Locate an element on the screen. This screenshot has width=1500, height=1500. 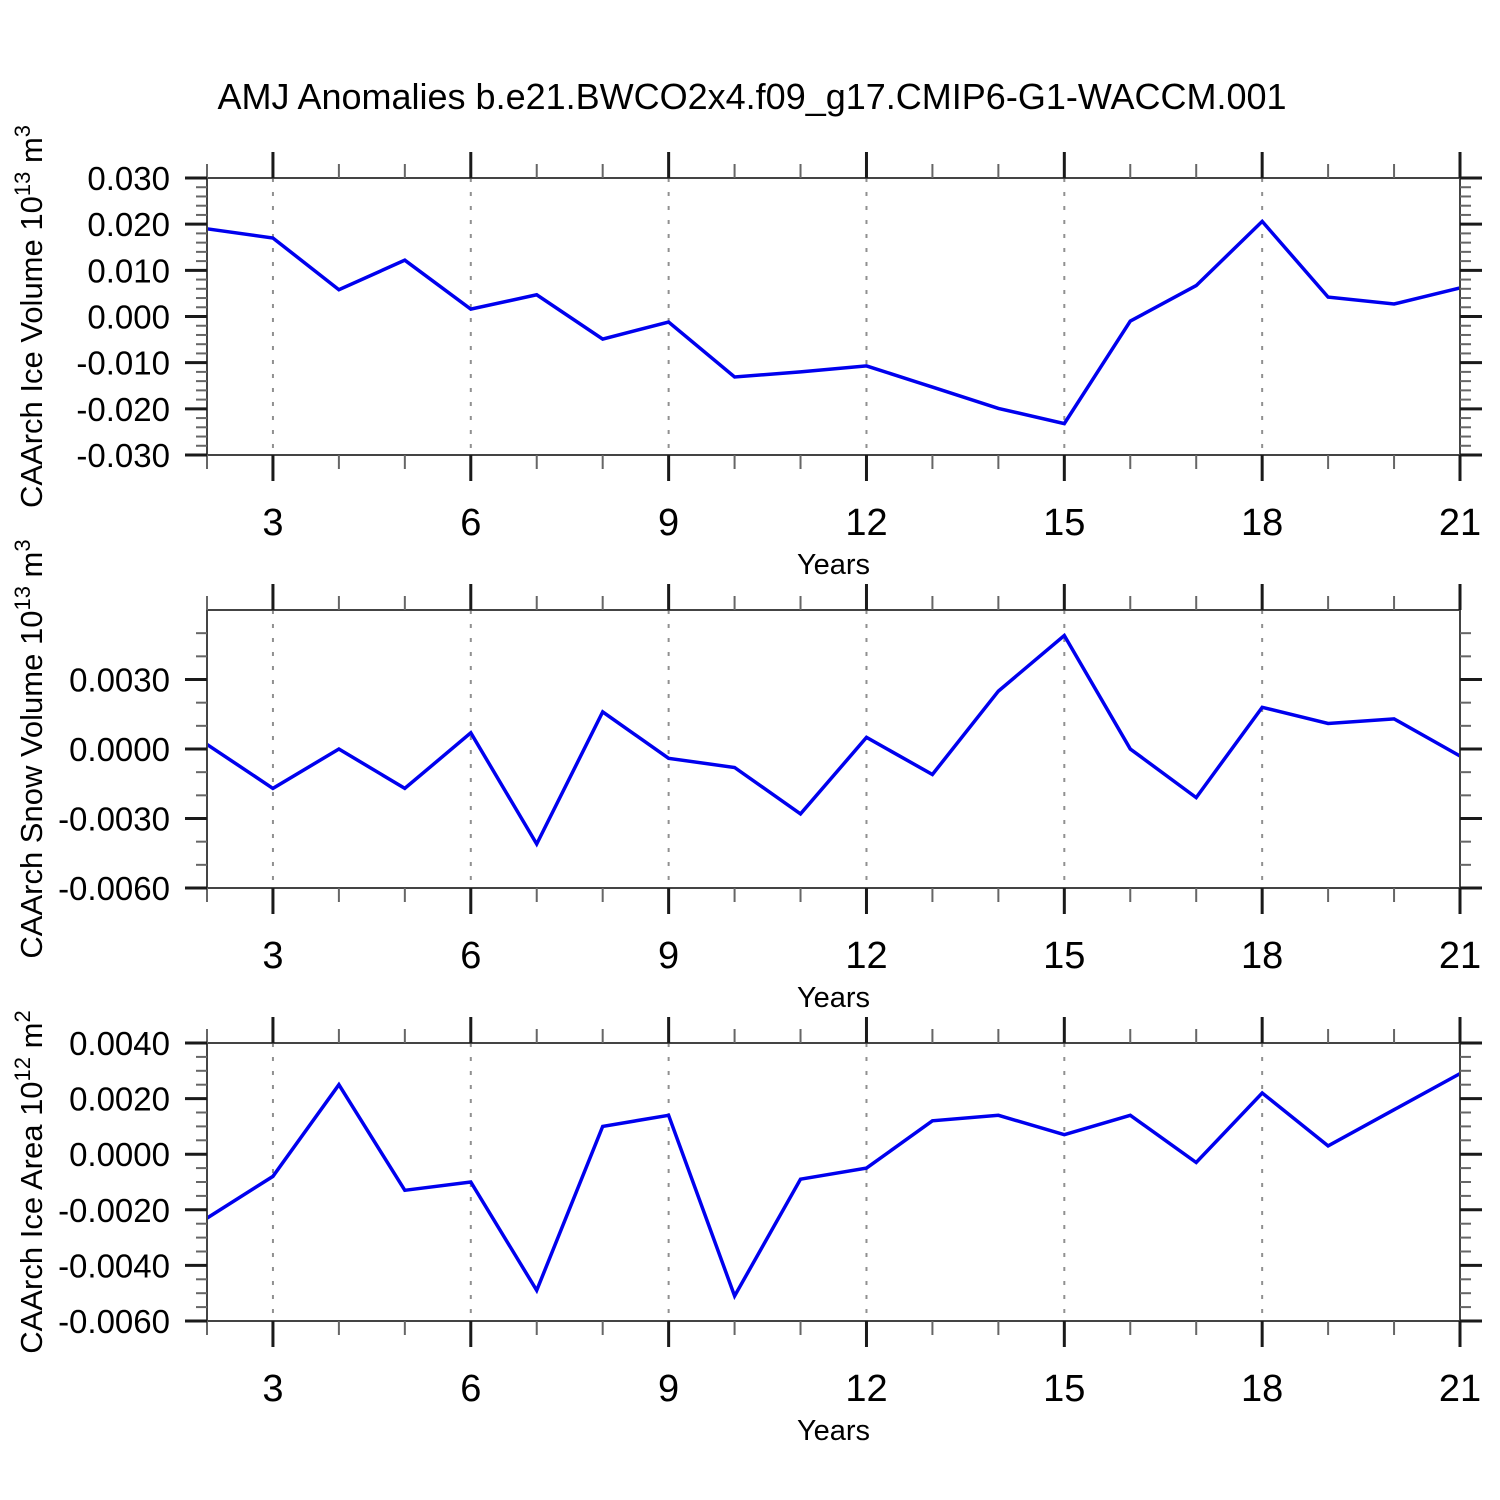
y-tick-label: 0.0040 is located at coordinates (119, 1043).